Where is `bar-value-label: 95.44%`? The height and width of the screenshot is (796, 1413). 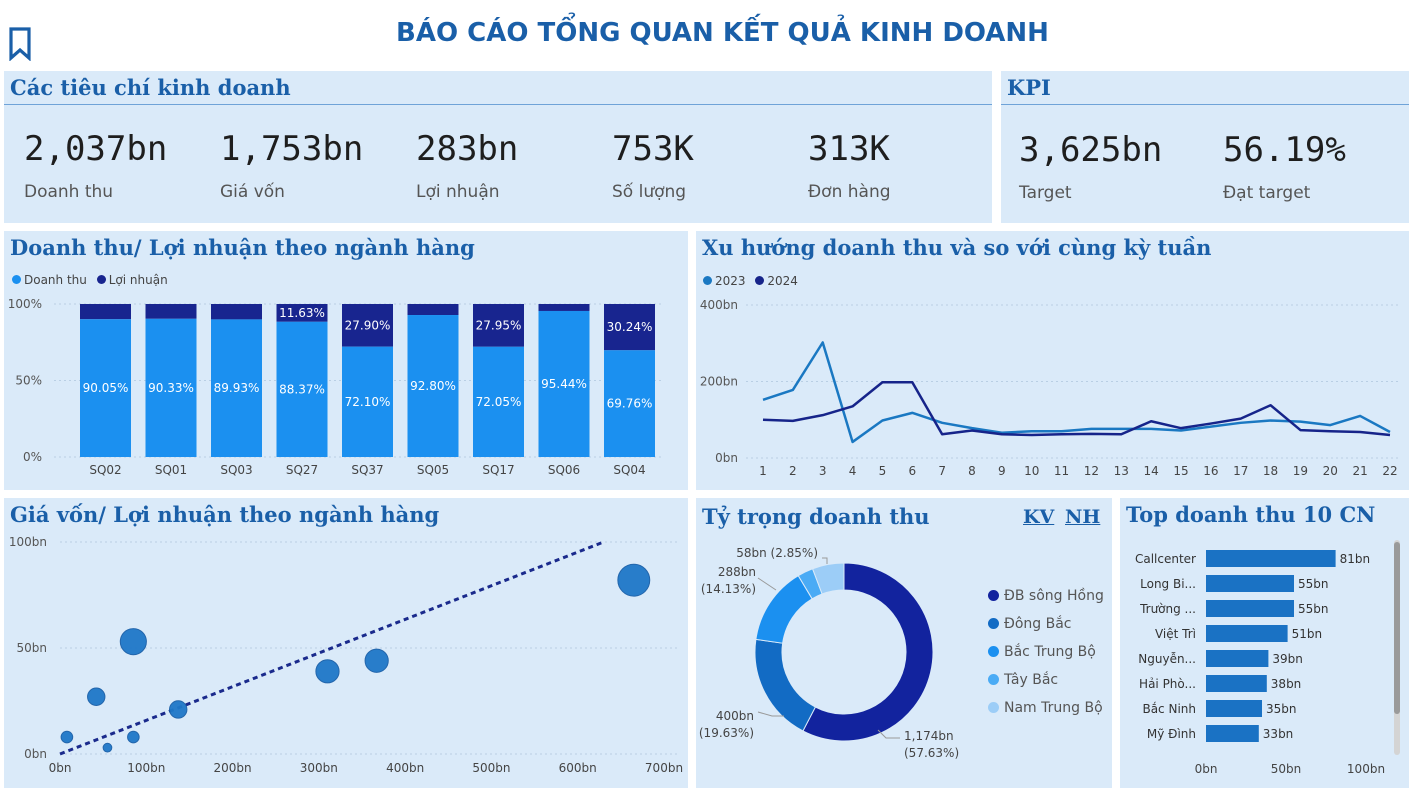
bar-value-label: 95.44% is located at coordinates (564, 384).